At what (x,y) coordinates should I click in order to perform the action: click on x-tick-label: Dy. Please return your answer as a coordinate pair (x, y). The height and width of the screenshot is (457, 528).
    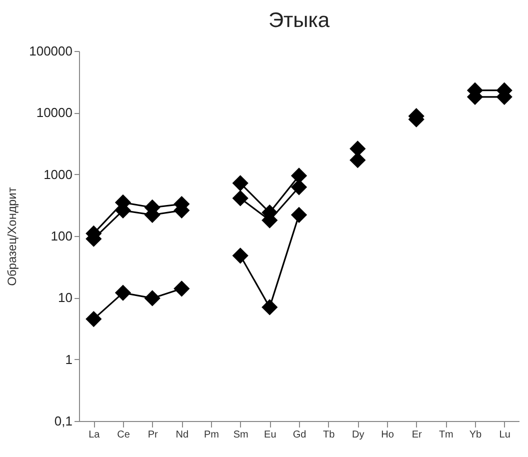
    Looking at the image, I should click on (358, 435).